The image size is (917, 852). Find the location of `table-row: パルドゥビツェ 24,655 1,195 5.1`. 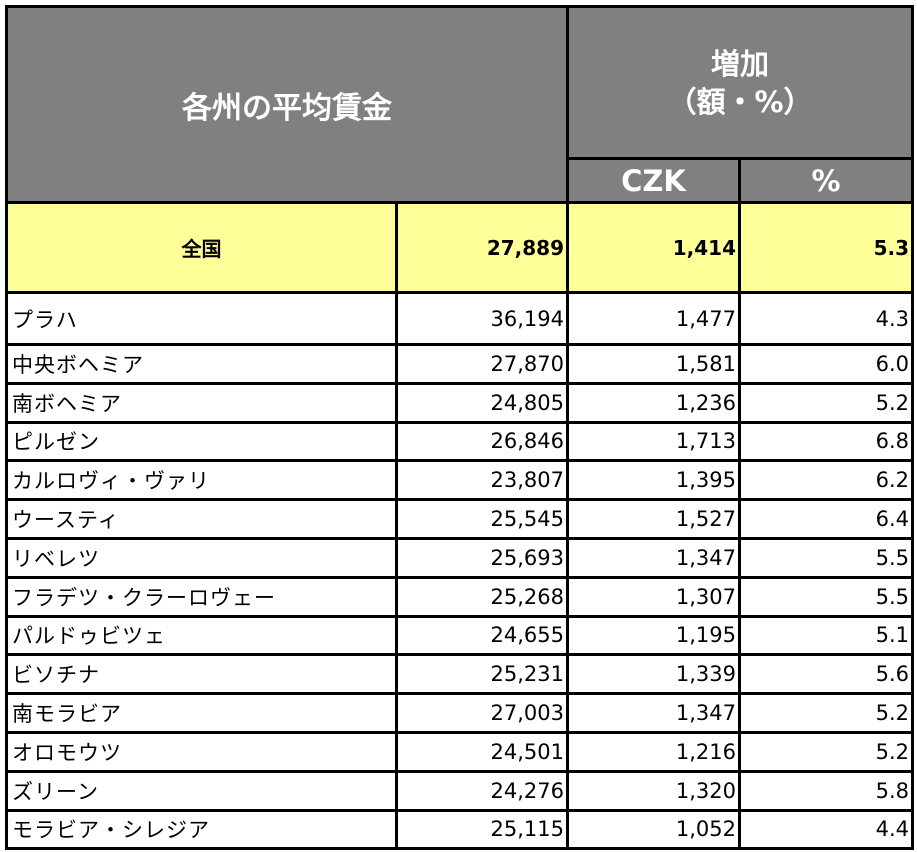

table-row: パルドゥビツェ 24,655 1,195 5.1 is located at coordinates (459, 635).